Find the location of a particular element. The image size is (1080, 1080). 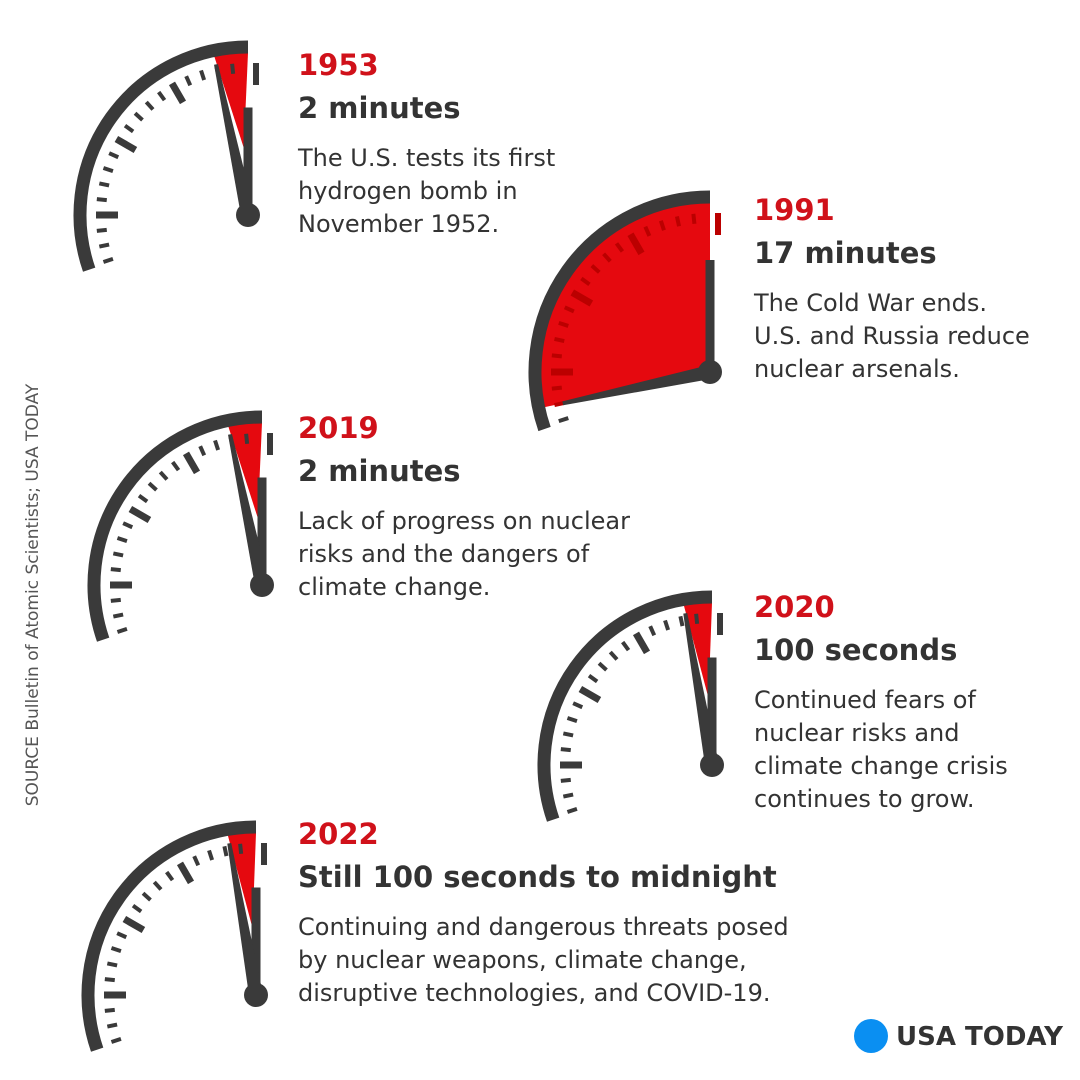

entry-year: 2019 is located at coordinates (338, 428).